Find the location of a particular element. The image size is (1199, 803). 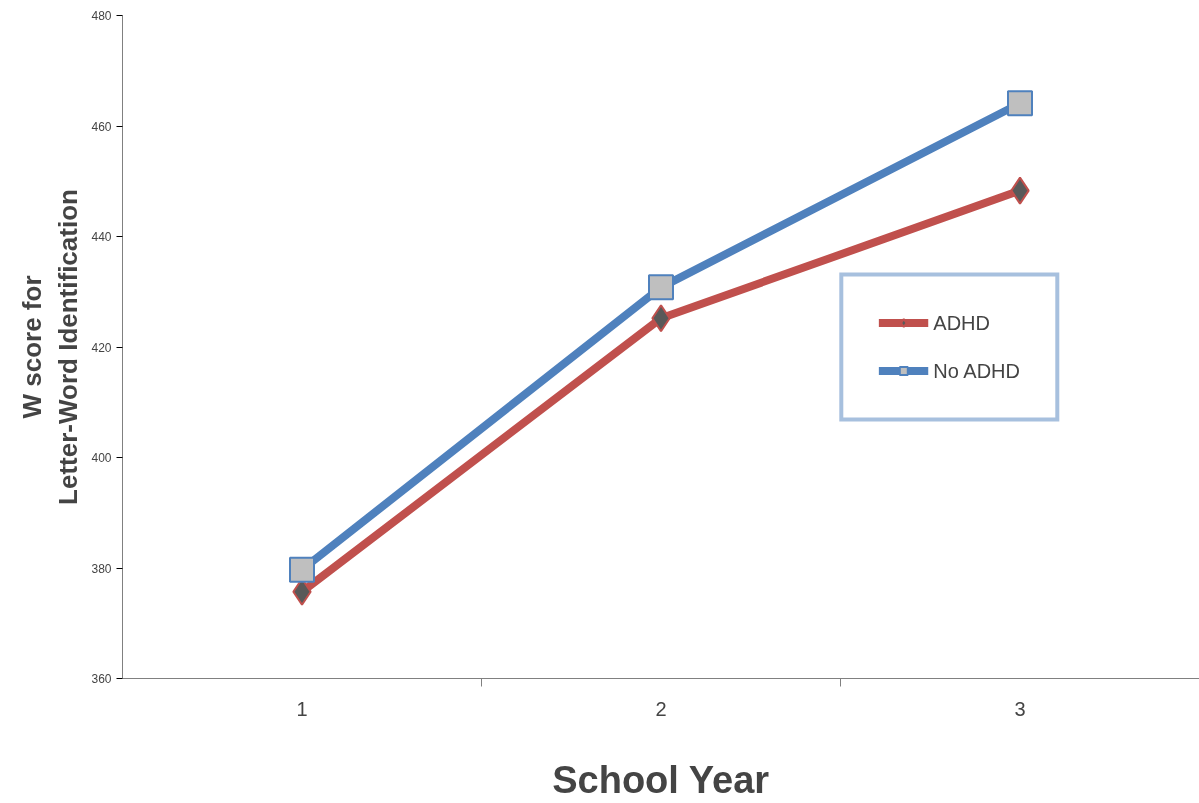

x-tick-label: 3 is located at coordinates (1020, 708).